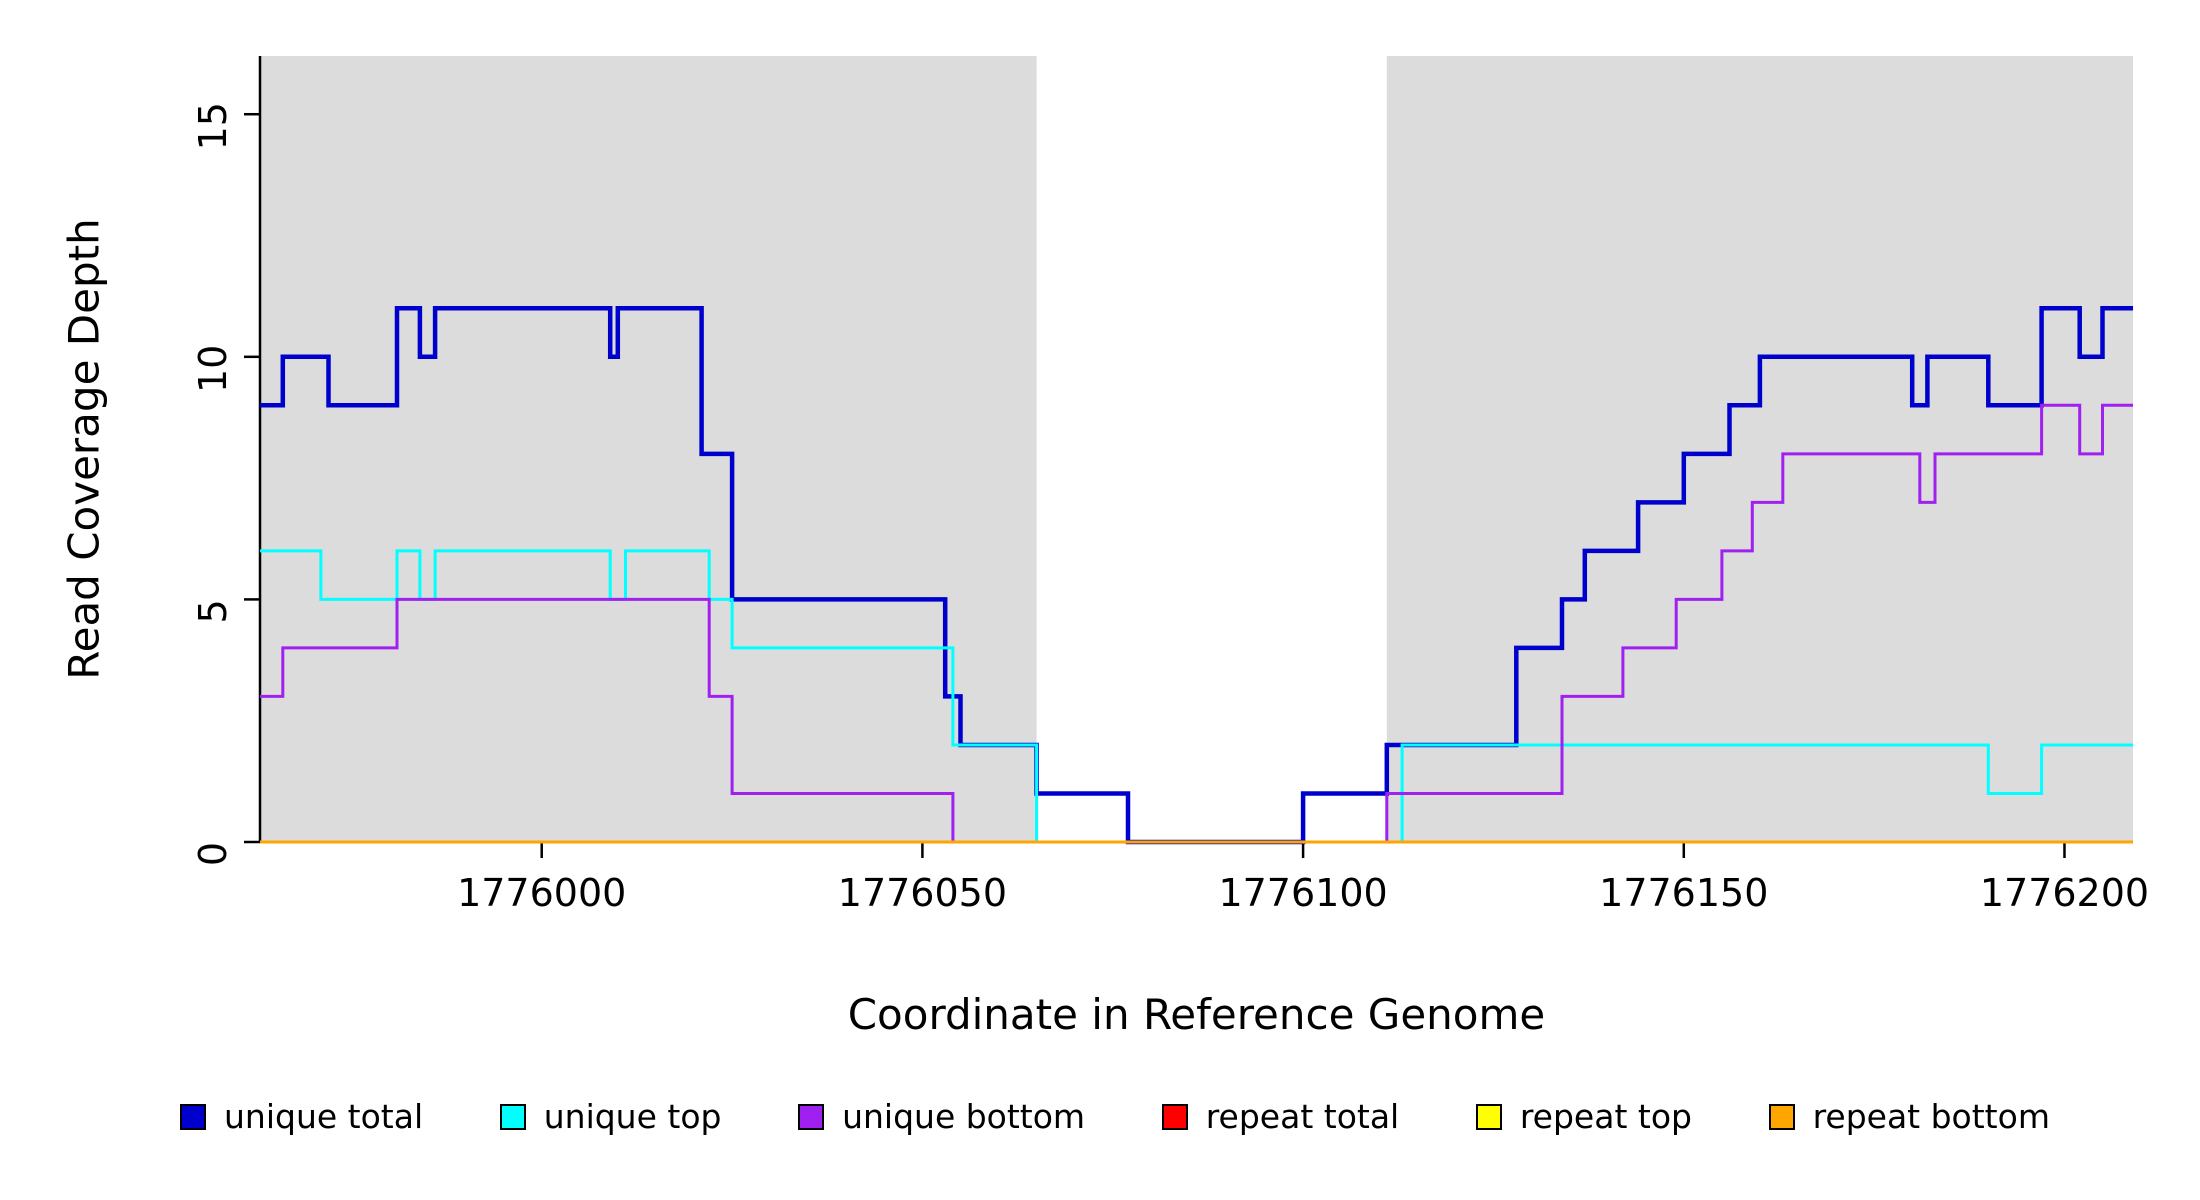 This screenshot has height=1200, width=2200. I want to click on x-tick-label: 1776050, so click(922, 893).